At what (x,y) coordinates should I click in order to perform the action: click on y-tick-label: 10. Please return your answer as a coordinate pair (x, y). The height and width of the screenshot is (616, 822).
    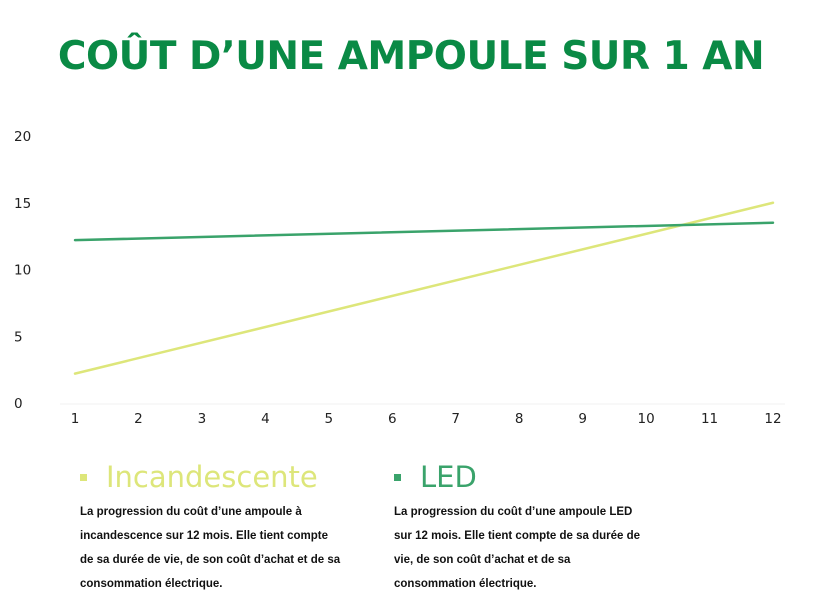
    Looking at the image, I should click on (22, 271).